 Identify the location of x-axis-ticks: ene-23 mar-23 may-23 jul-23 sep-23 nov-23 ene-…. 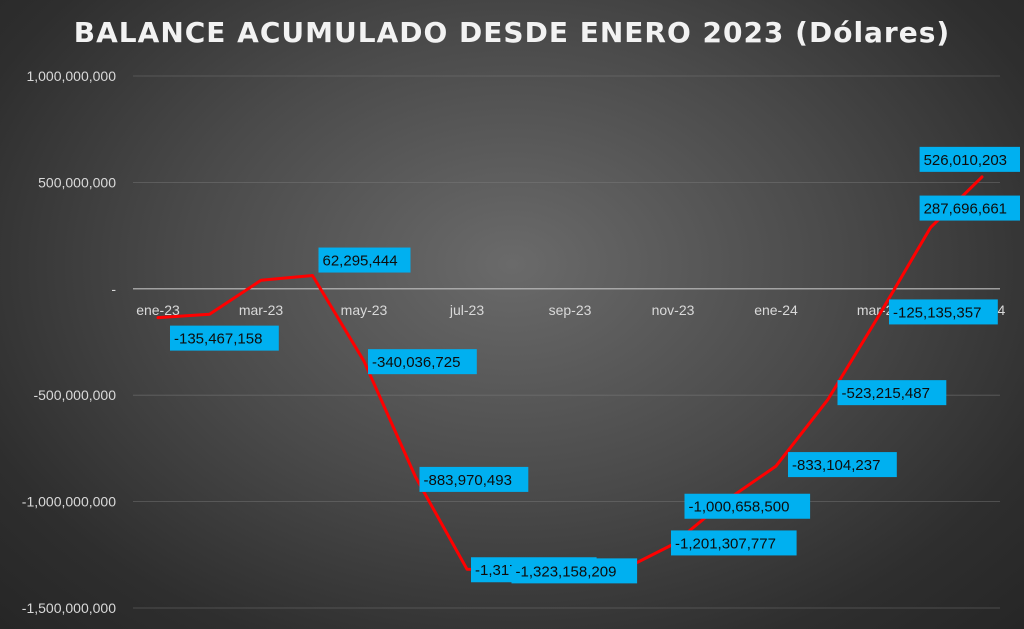
(570, 310).